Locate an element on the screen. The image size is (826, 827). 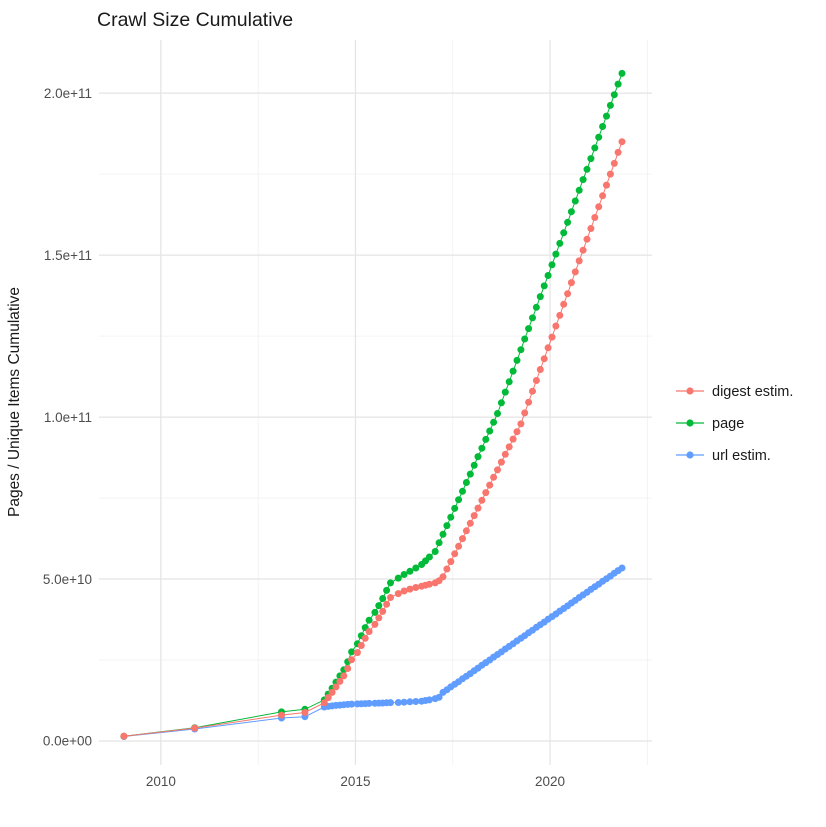
legend: digest estim. page url estim. is located at coordinates (734, 424).